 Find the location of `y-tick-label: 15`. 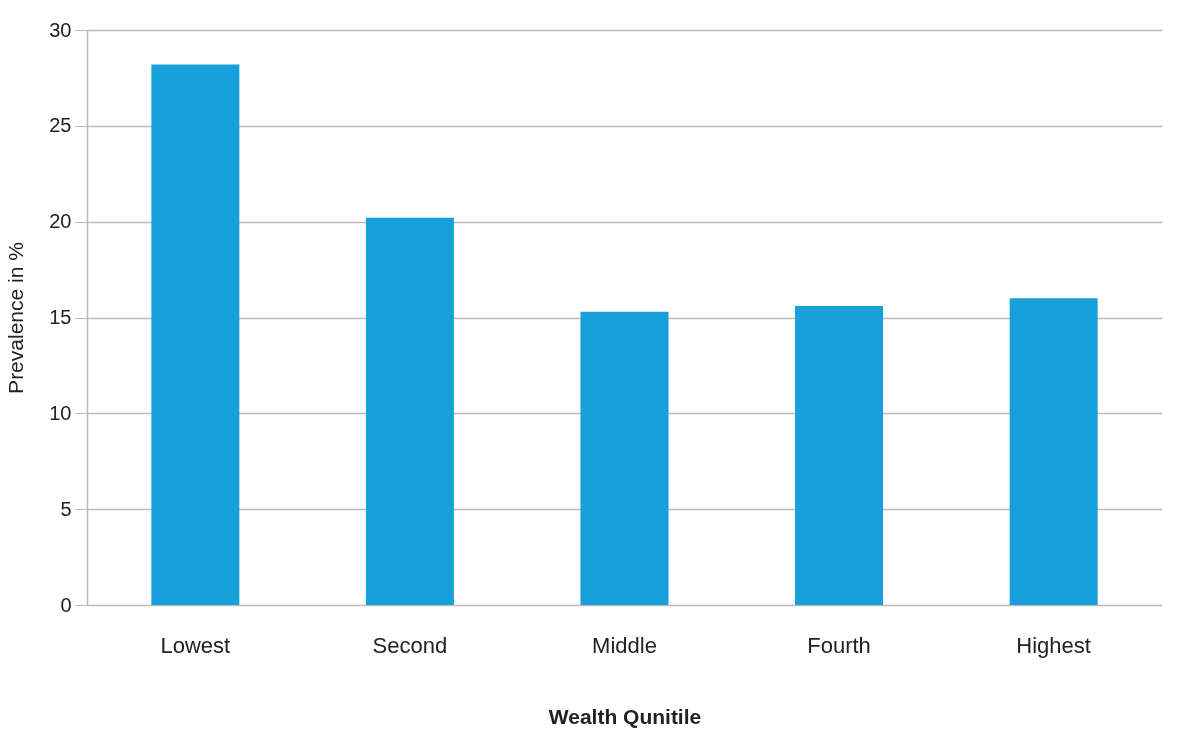

y-tick-label: 15 is located at coordinates (60, 317).